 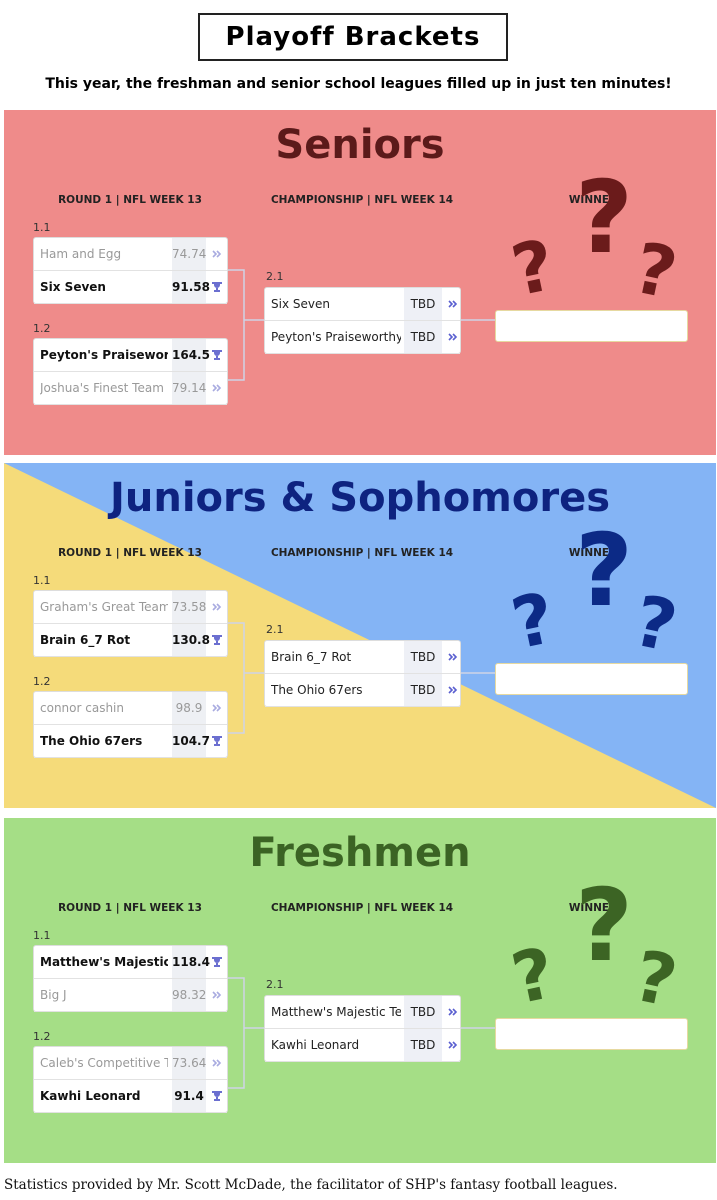 I want to click on team-score: 74.74, so click(x=189, y=254).